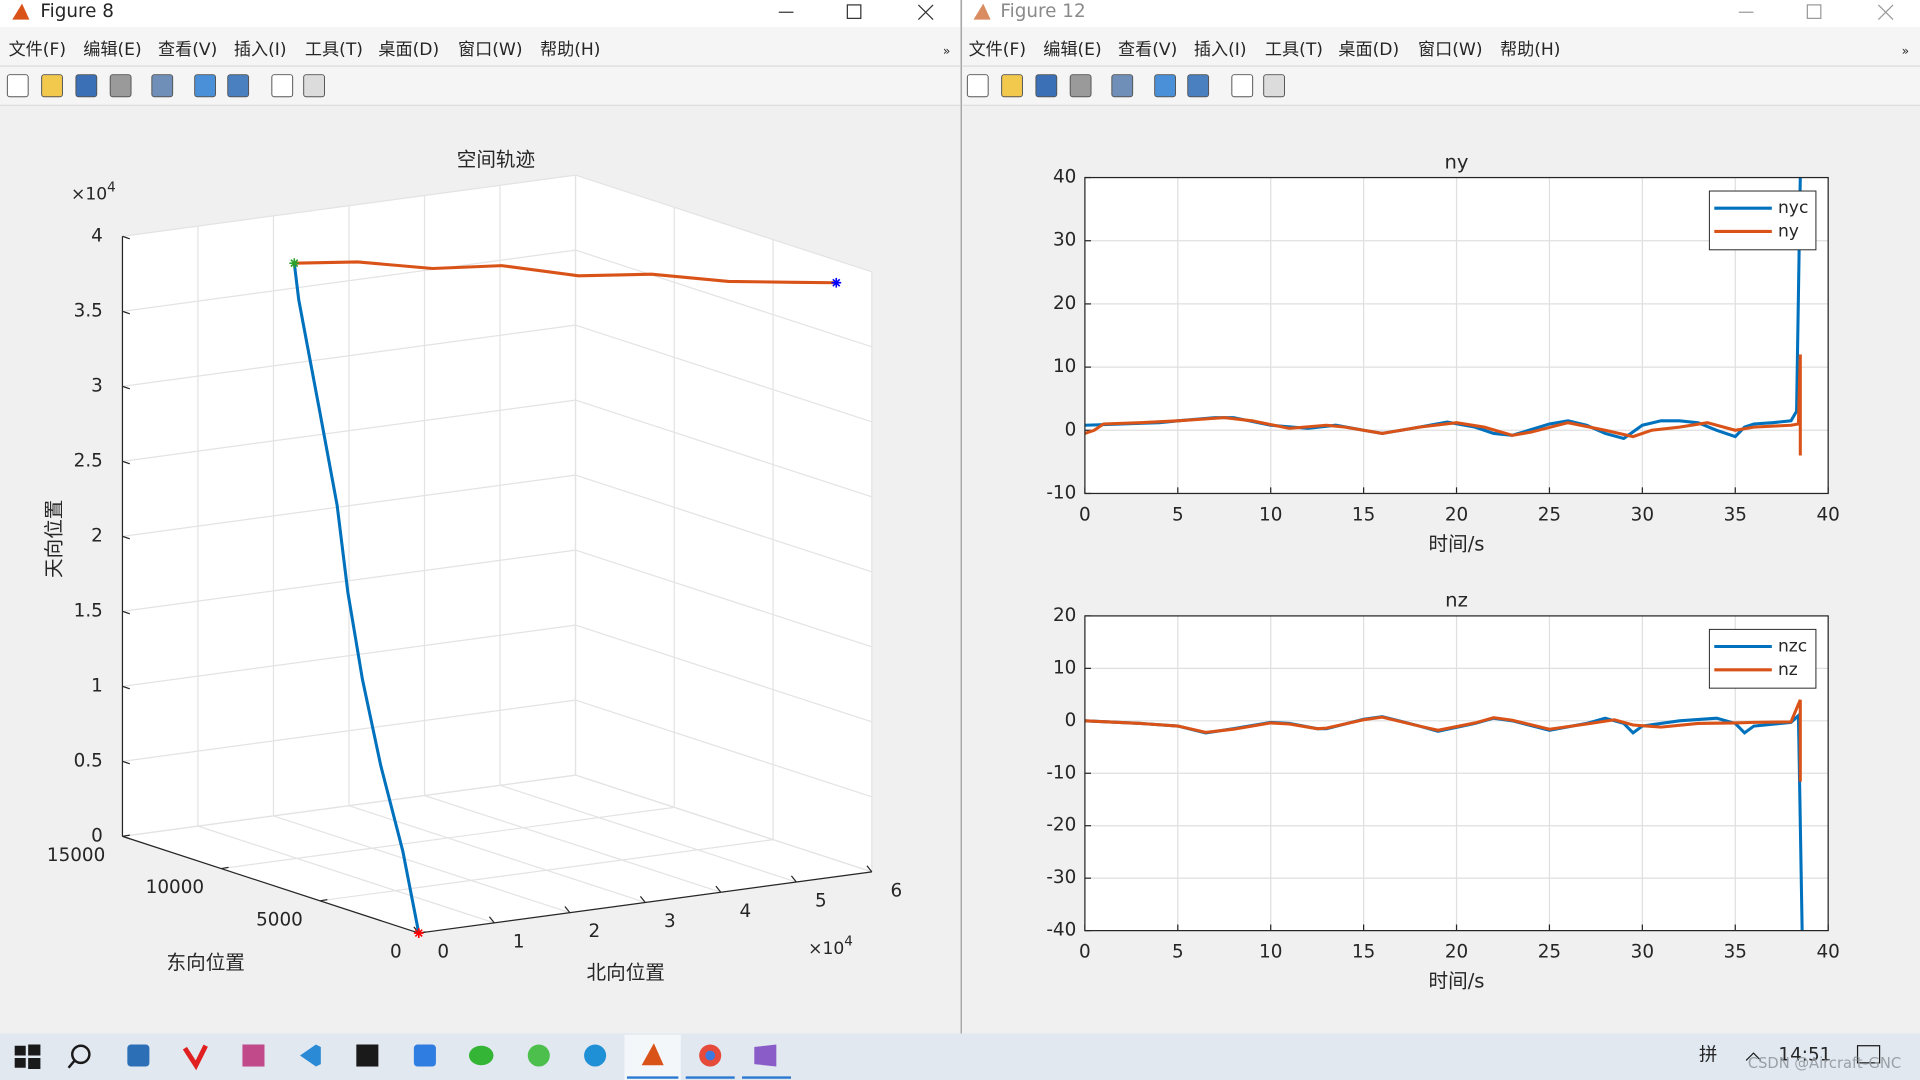 The height and width of the screenshot is (1080, 1920). Describe the element at coordinates (960, 1056) in the screenshot. I see `taskbar-bg` at that location.